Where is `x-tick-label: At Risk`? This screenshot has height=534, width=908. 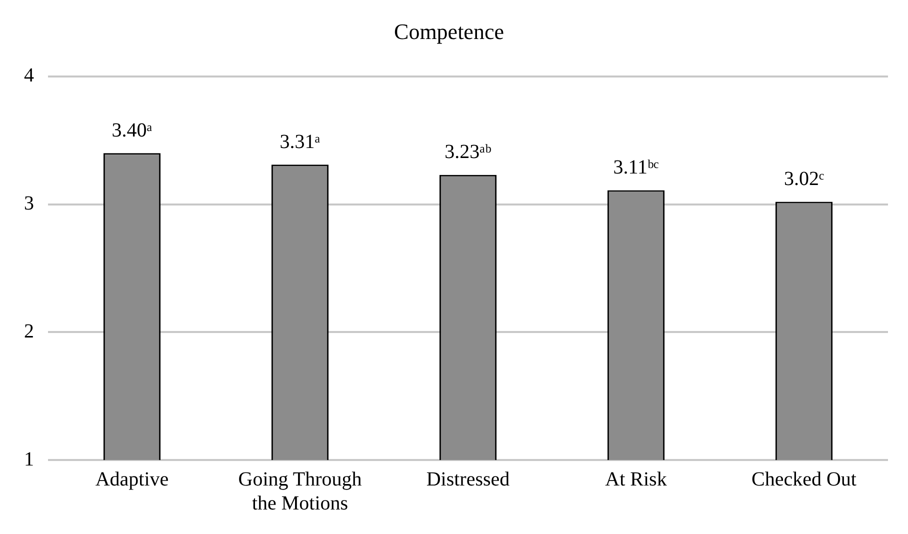 x-tick-label: At Risk is located at coordinates (636, 479).